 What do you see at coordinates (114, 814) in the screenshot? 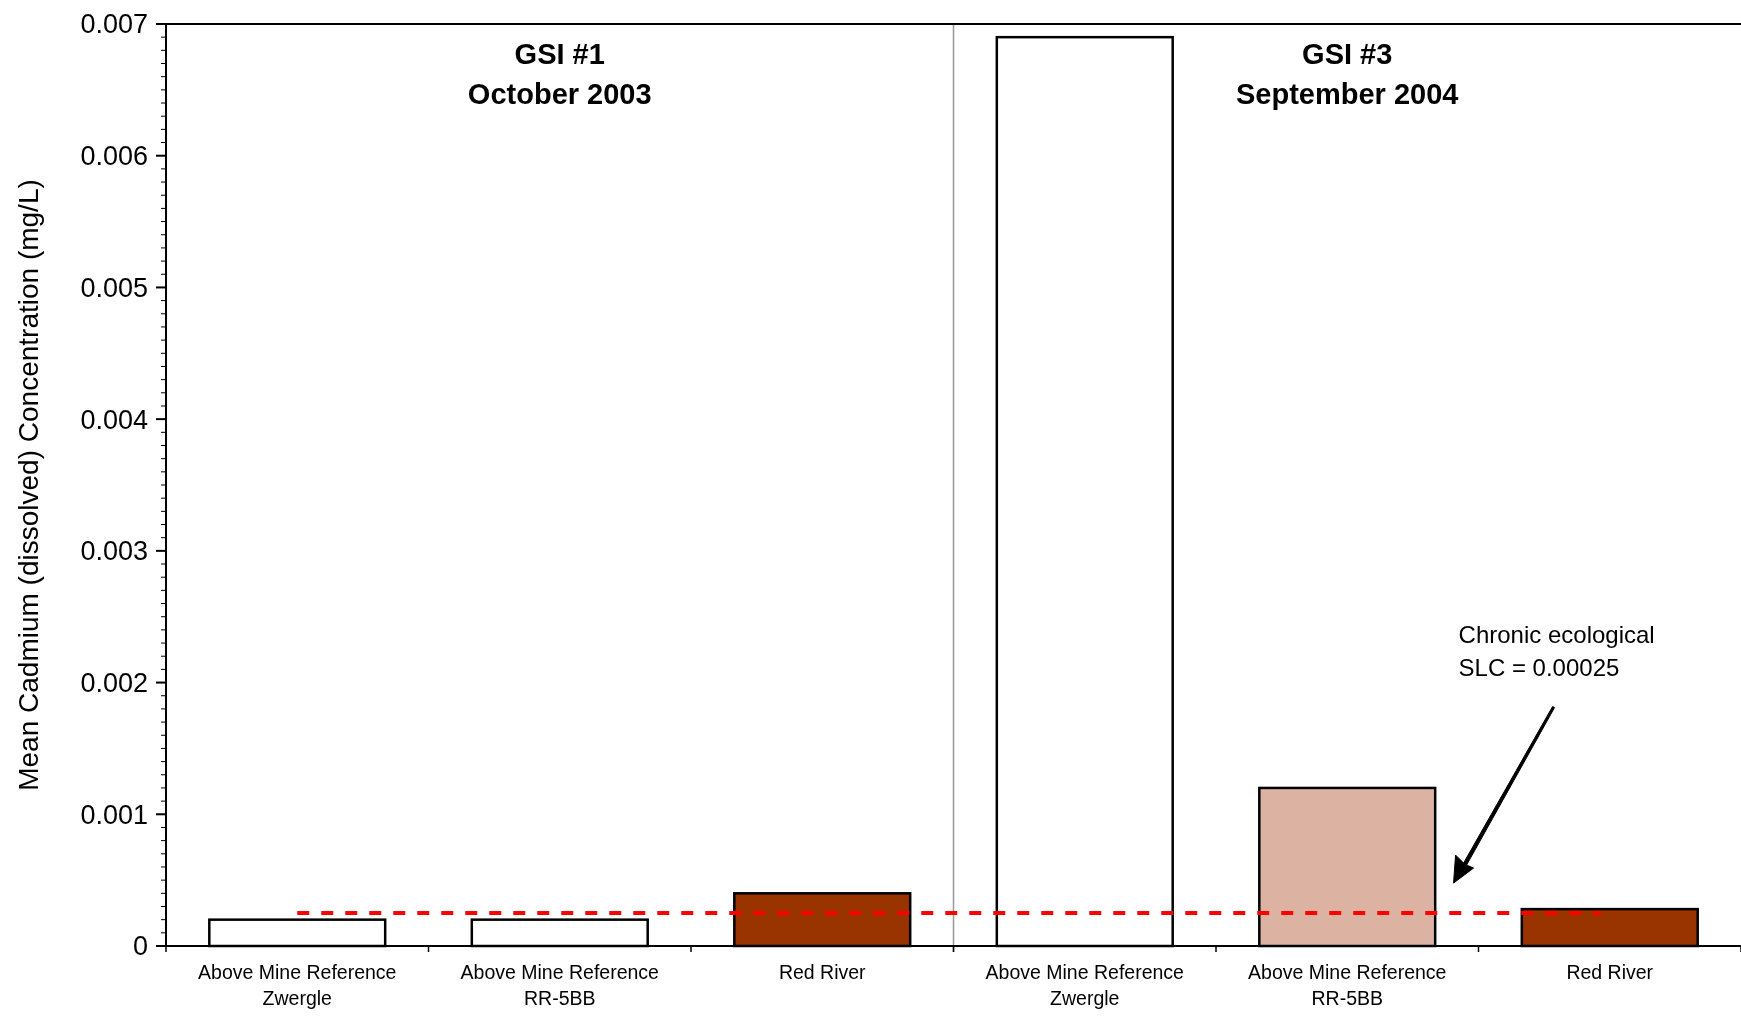
I see `y-tick-label: 0.001` at bounding box center [114, 814].